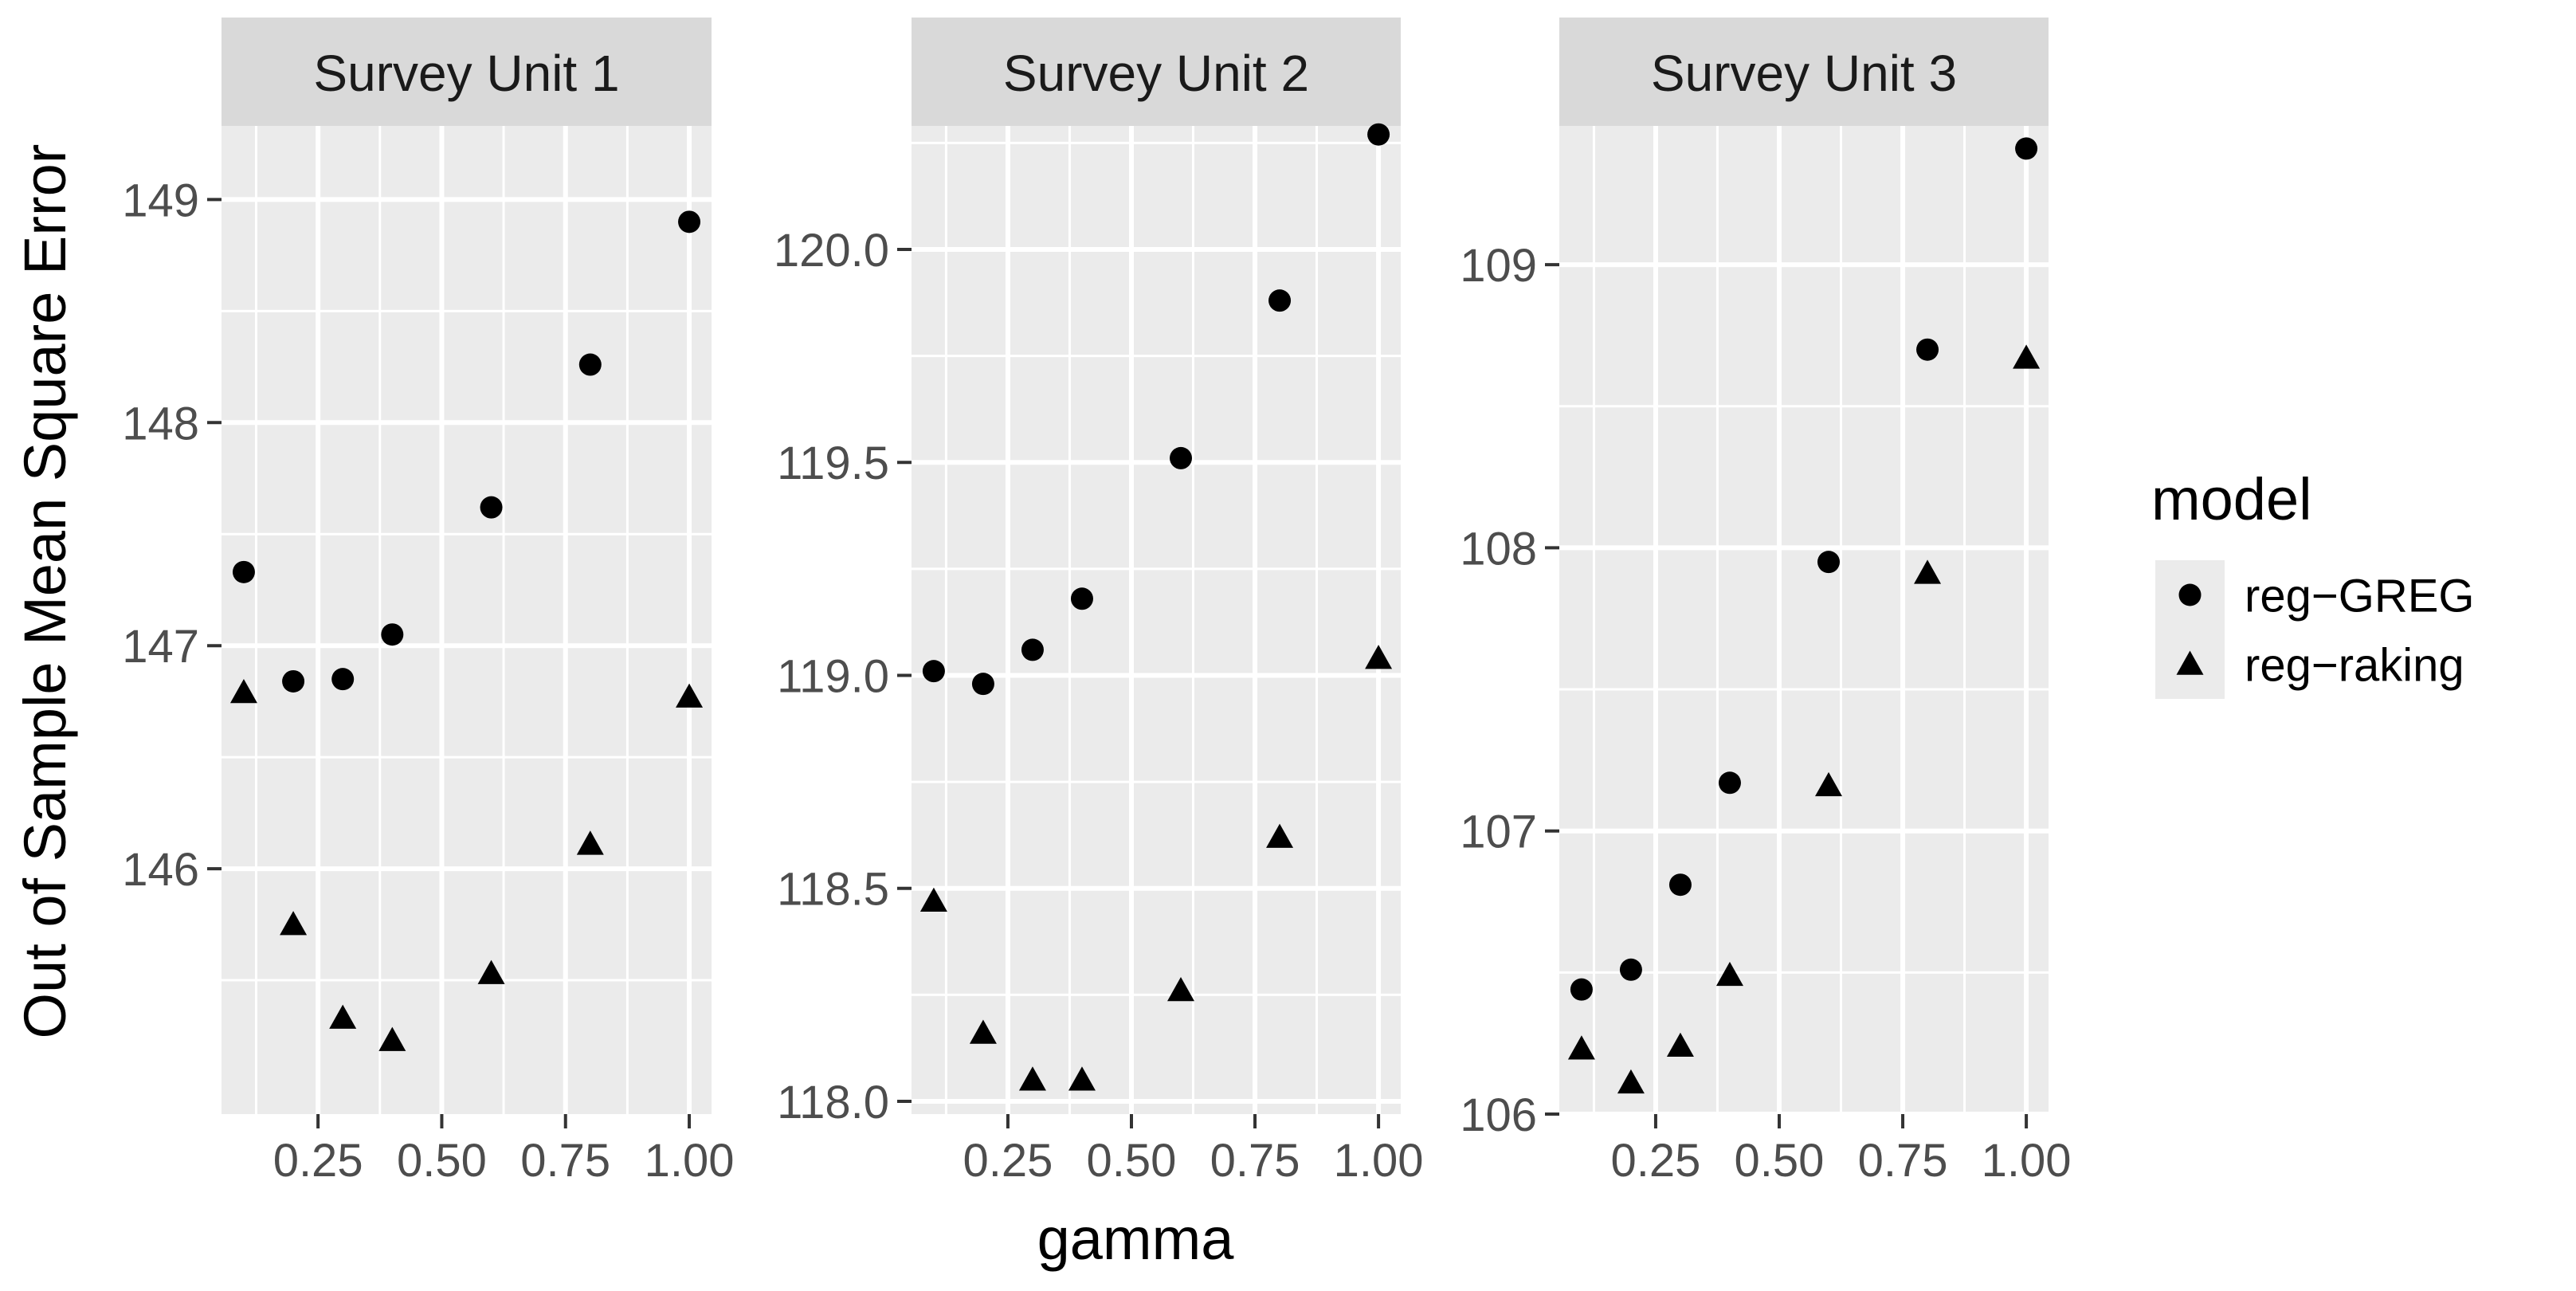 The image size is (2576, 1291). Describe the element at coordinates (160, 424) in the screenshot. I see `y-tick-label: 148` at that location.